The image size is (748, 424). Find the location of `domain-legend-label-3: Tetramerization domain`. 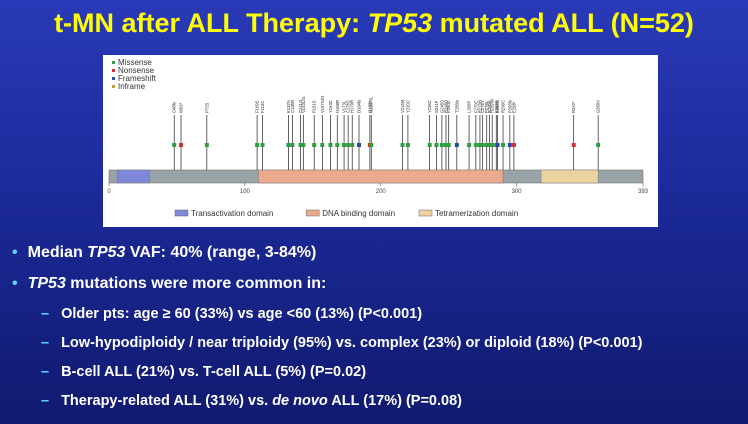

domain-legend-label-3: Tetramerization domain is located at coordinates (476, 213).